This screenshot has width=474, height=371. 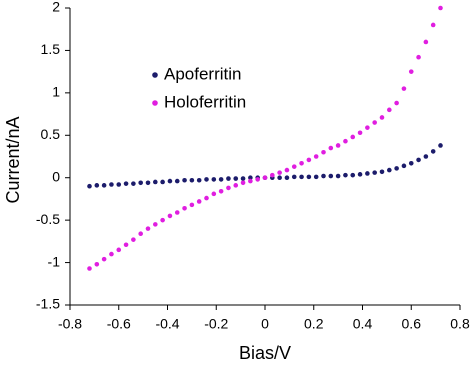 I want to click on x-tick-label: -0.8, so click(x=70, y=324).